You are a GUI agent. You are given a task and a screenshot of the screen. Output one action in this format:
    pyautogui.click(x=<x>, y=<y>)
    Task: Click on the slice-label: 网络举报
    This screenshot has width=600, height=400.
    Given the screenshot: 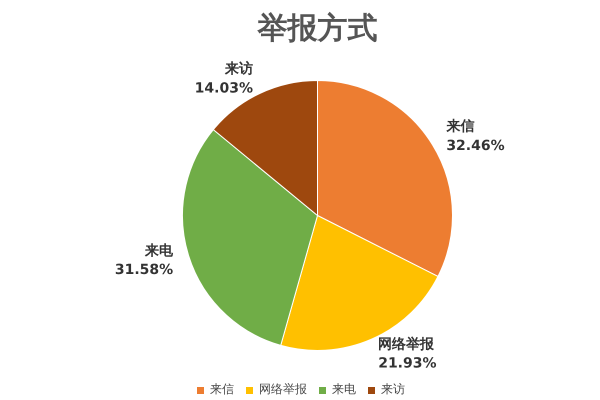 What is the action you would take?
    pyautogui.click(x=407, y=343)
    